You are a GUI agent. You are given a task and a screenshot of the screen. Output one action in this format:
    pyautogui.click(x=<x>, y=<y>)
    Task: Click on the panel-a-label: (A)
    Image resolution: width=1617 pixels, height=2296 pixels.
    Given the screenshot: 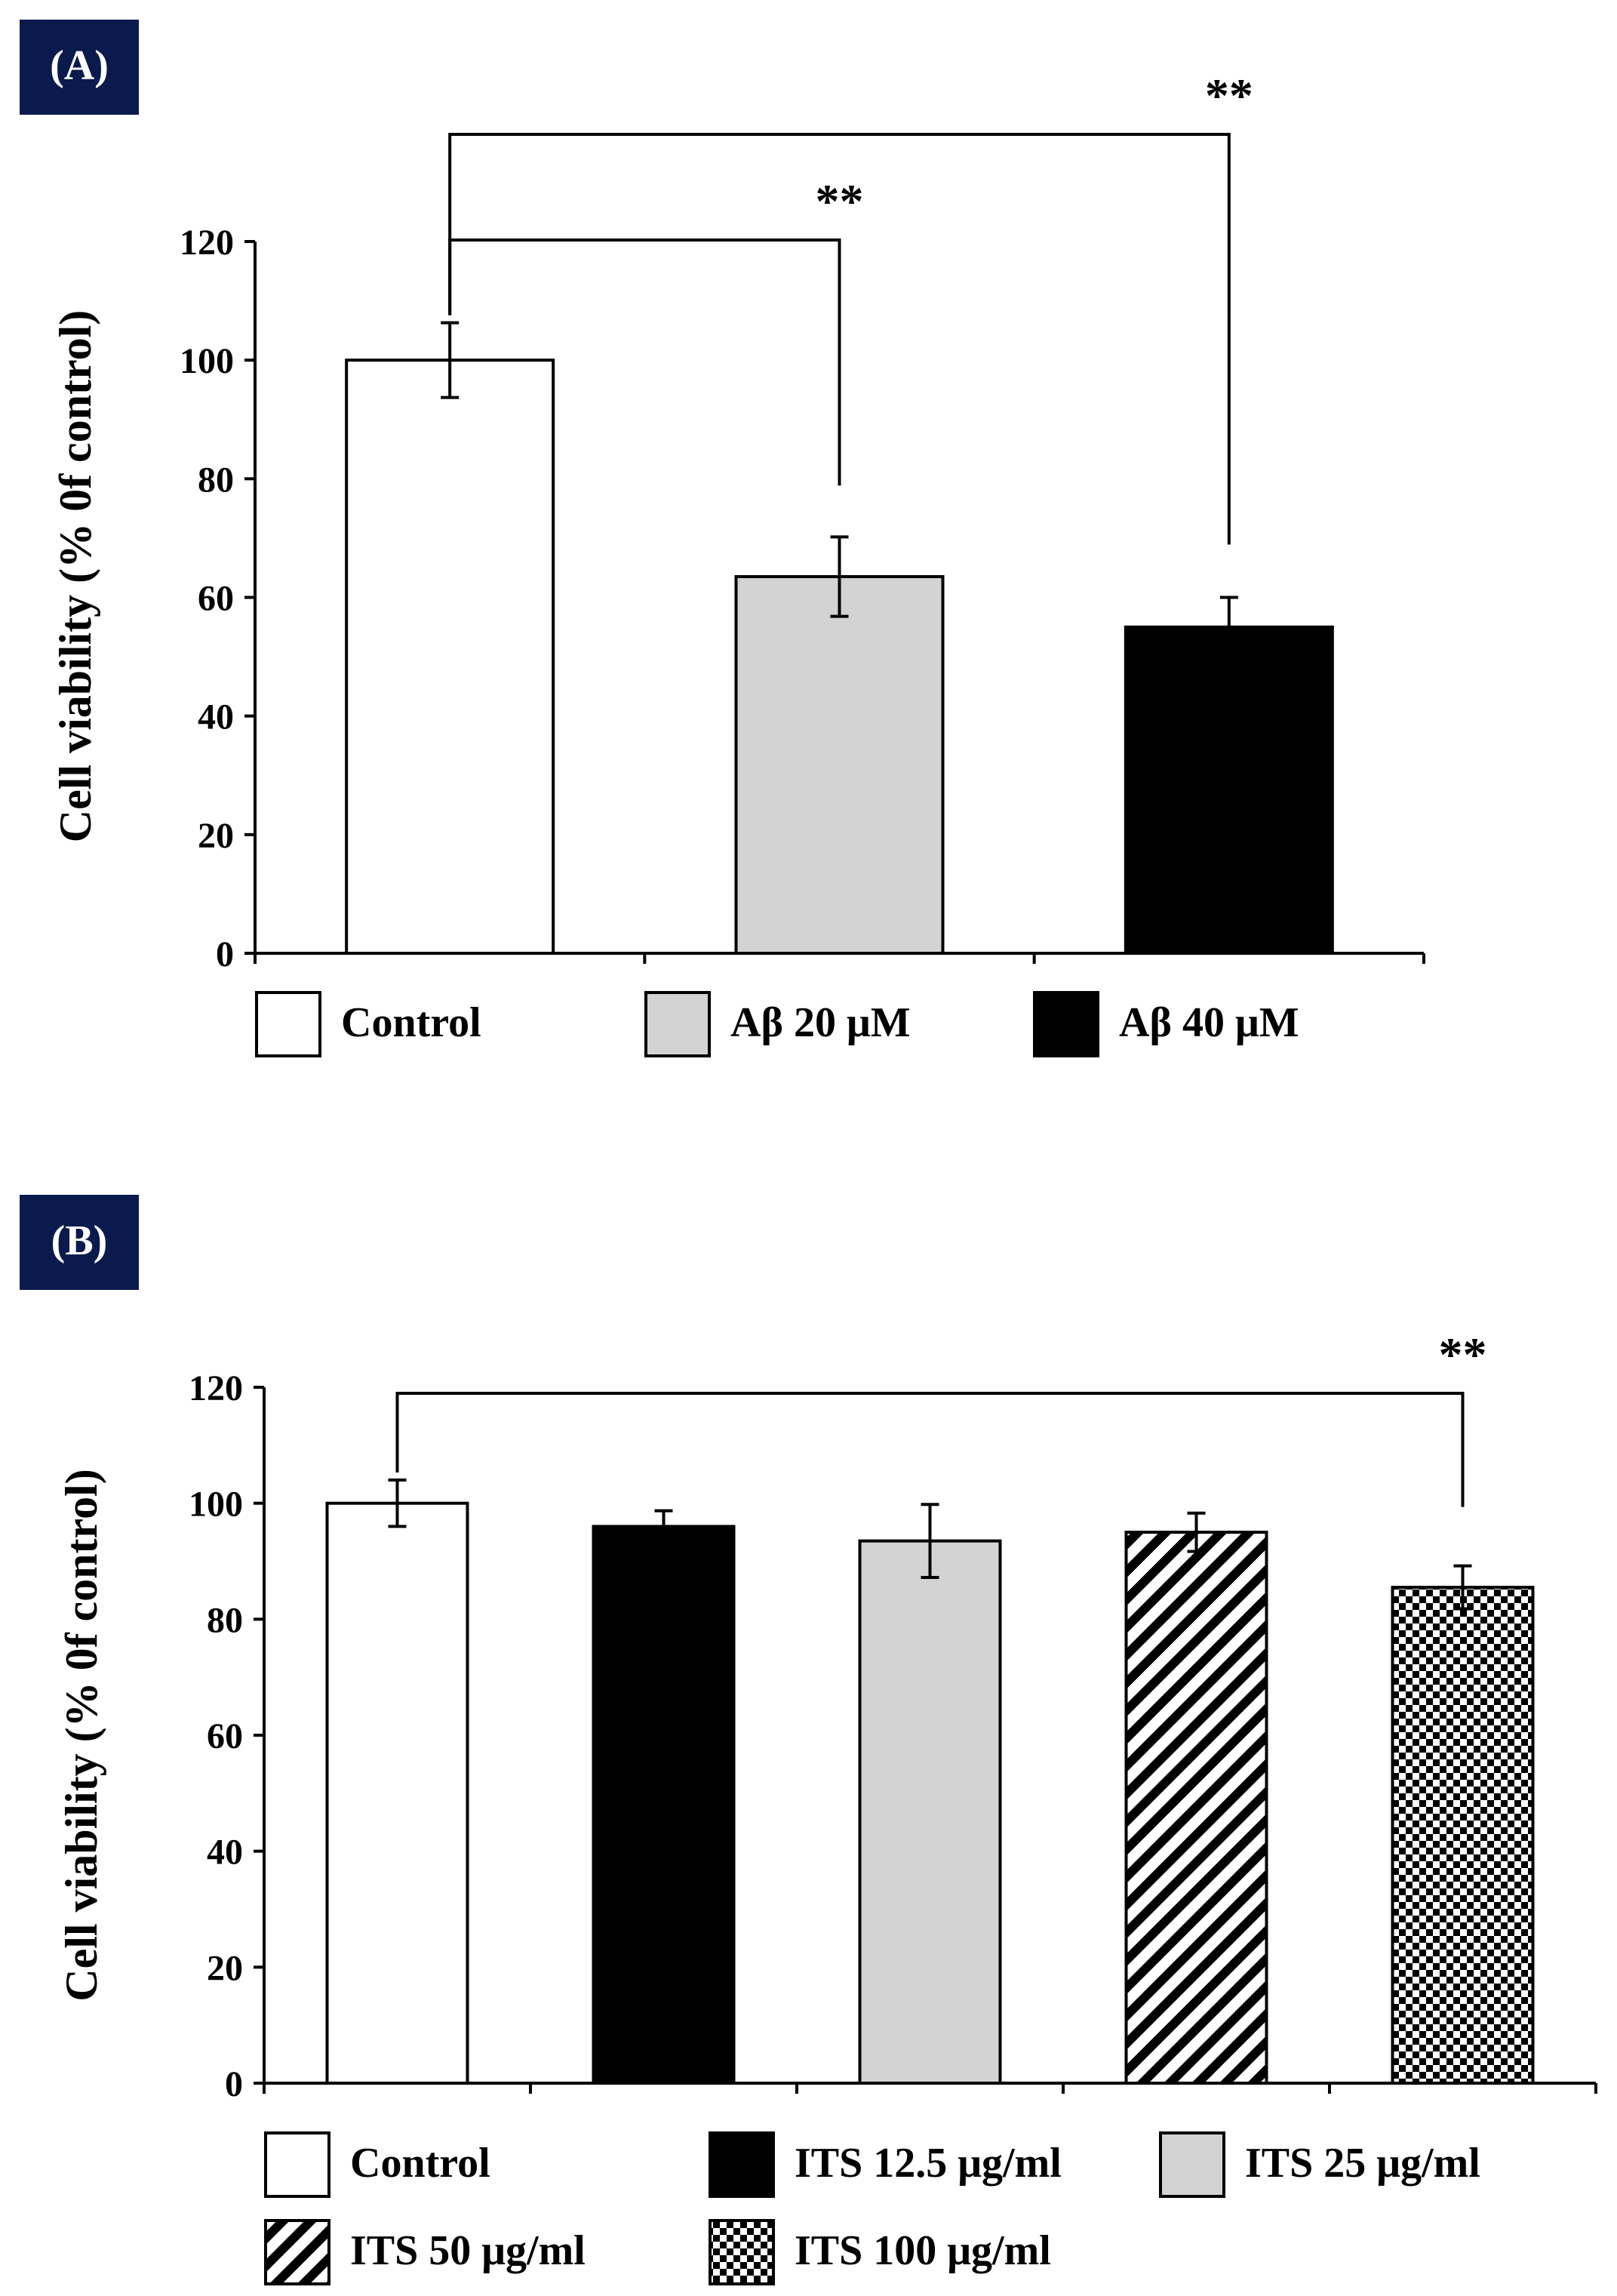 What is the action you would take?
    pyautogui.click(x=79, y=65)
    